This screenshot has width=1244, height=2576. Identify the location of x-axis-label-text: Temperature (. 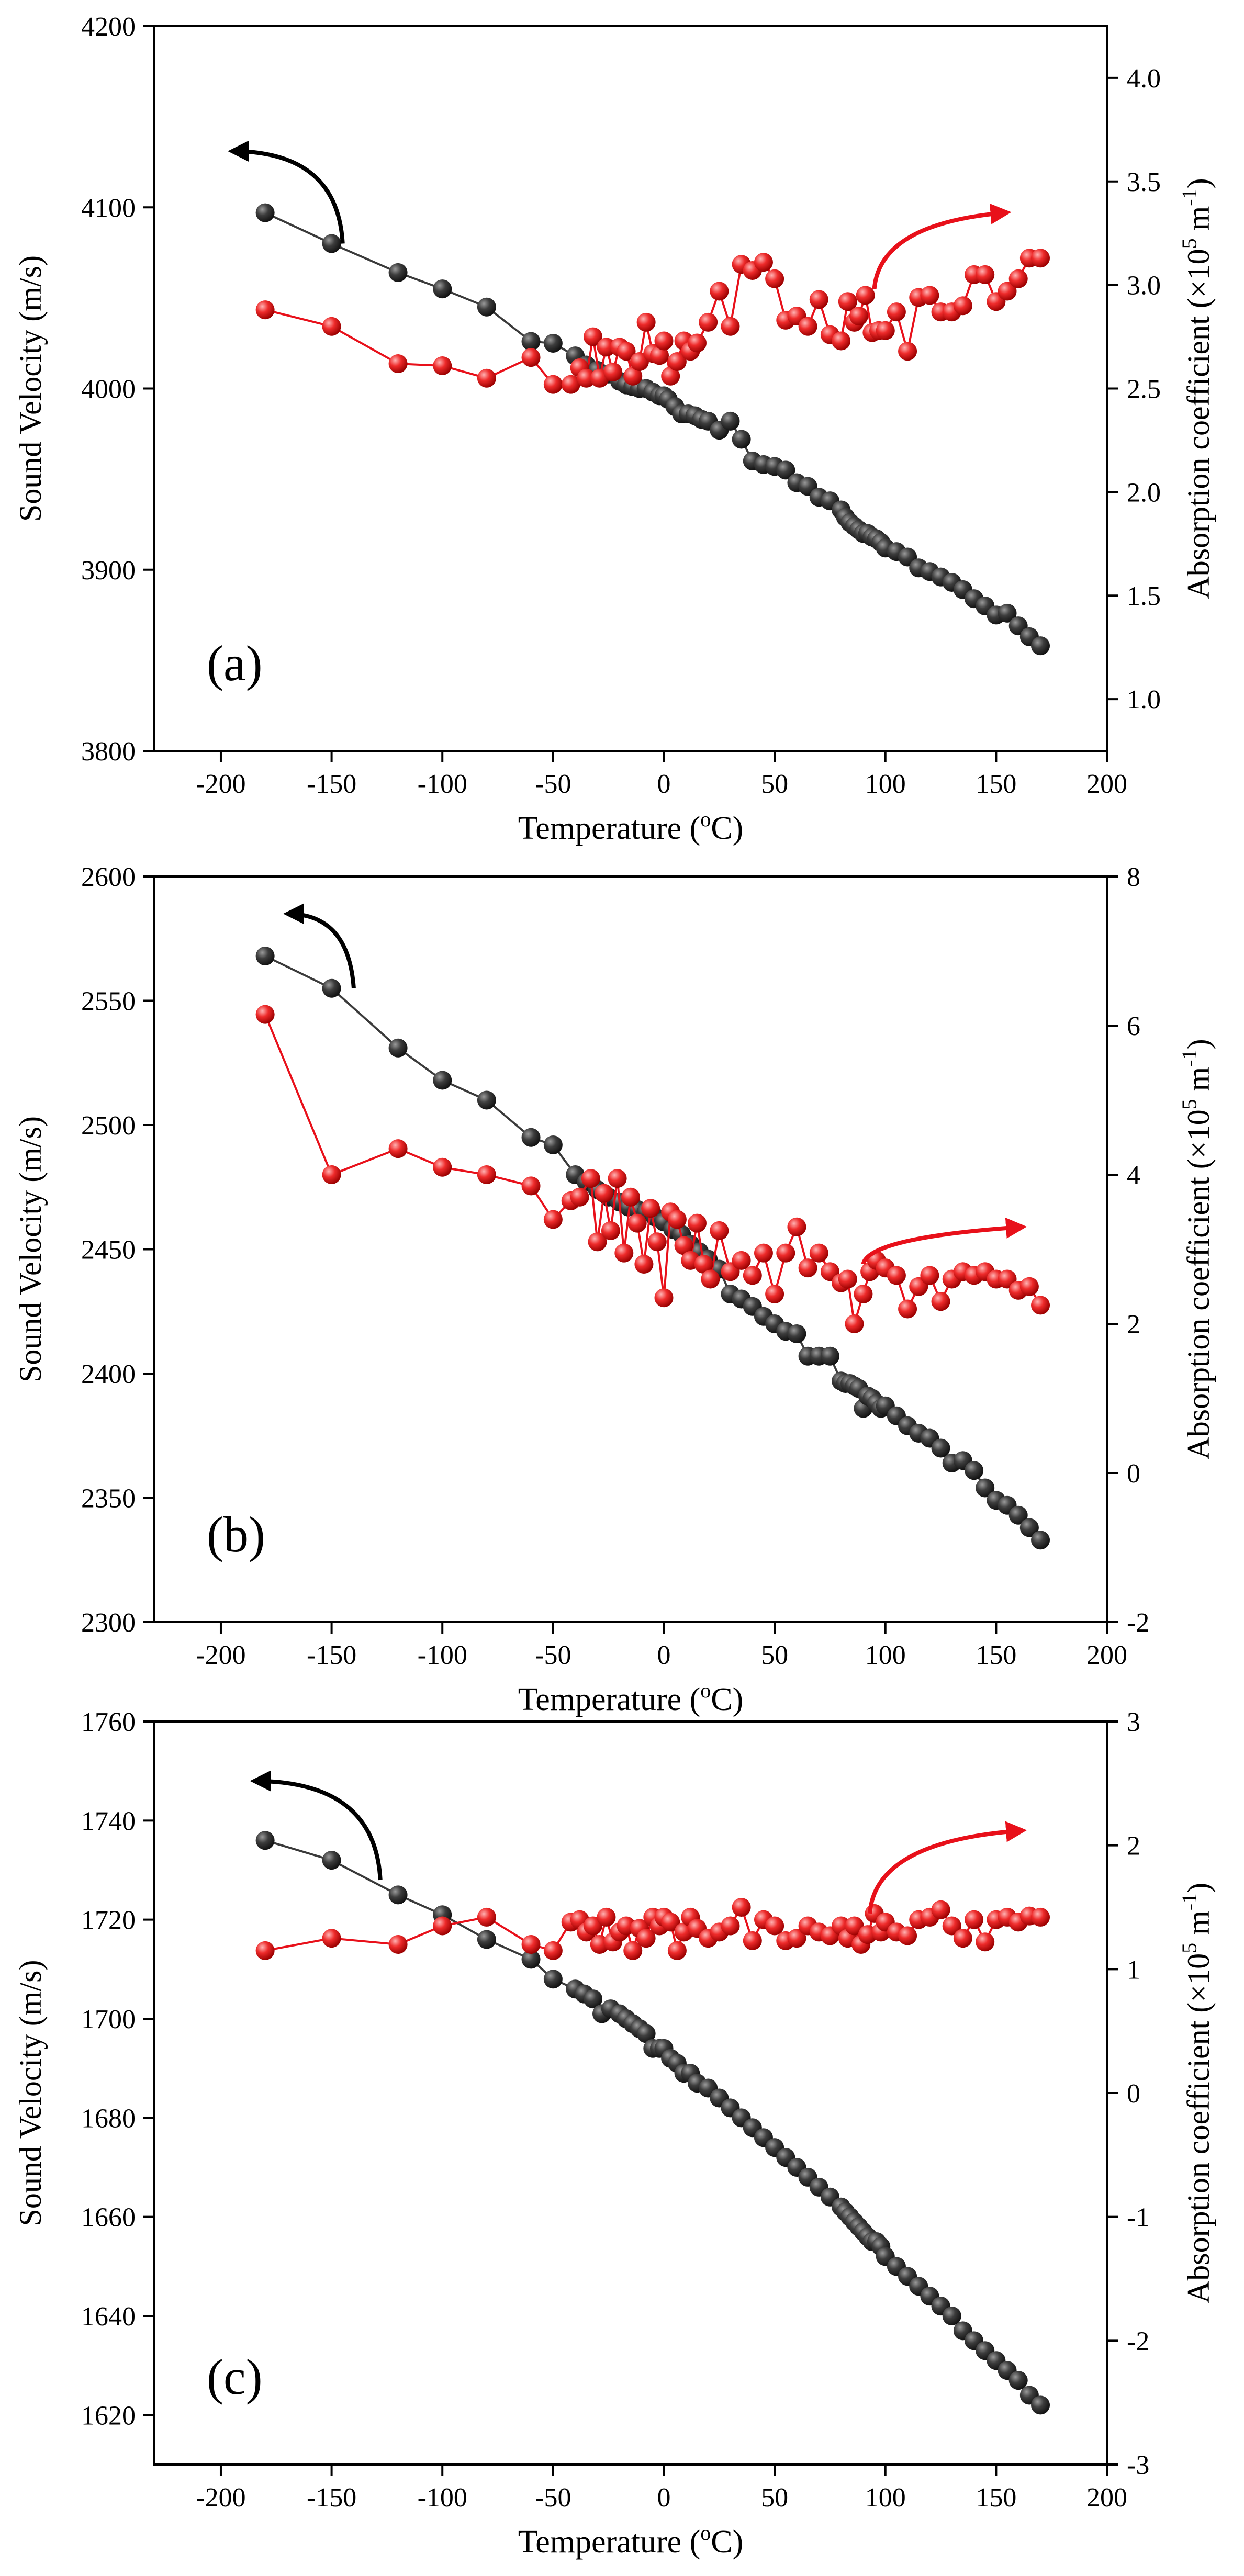
(609, 1699).